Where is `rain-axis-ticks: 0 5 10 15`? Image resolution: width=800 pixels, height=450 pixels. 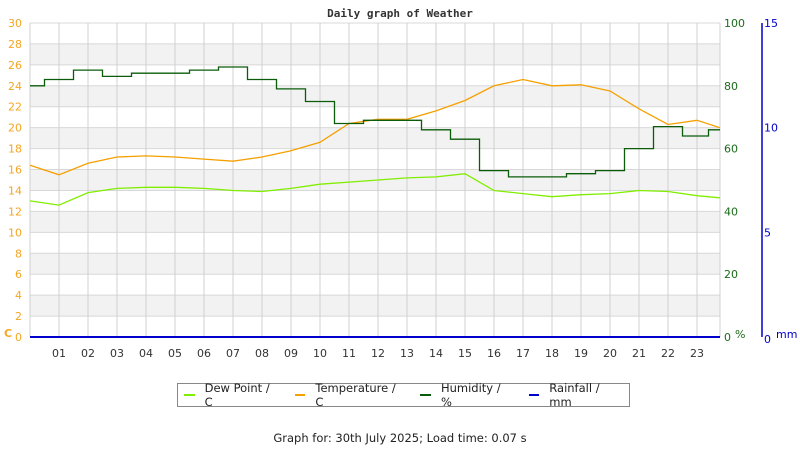
rain-axis-ticks: 0 5 10 15 is located at coordinates (771, 181).